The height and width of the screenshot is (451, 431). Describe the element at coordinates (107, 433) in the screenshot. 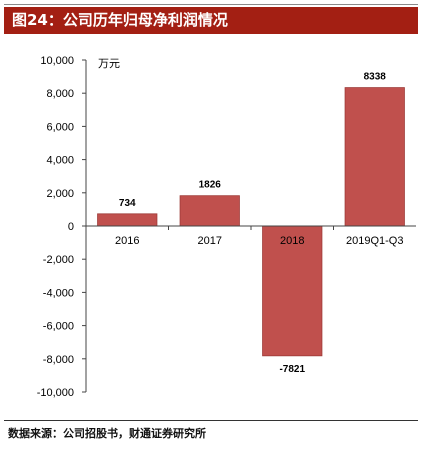

I see `source-note: 数据来源：公司招股书，财通证券研究所` at that location.